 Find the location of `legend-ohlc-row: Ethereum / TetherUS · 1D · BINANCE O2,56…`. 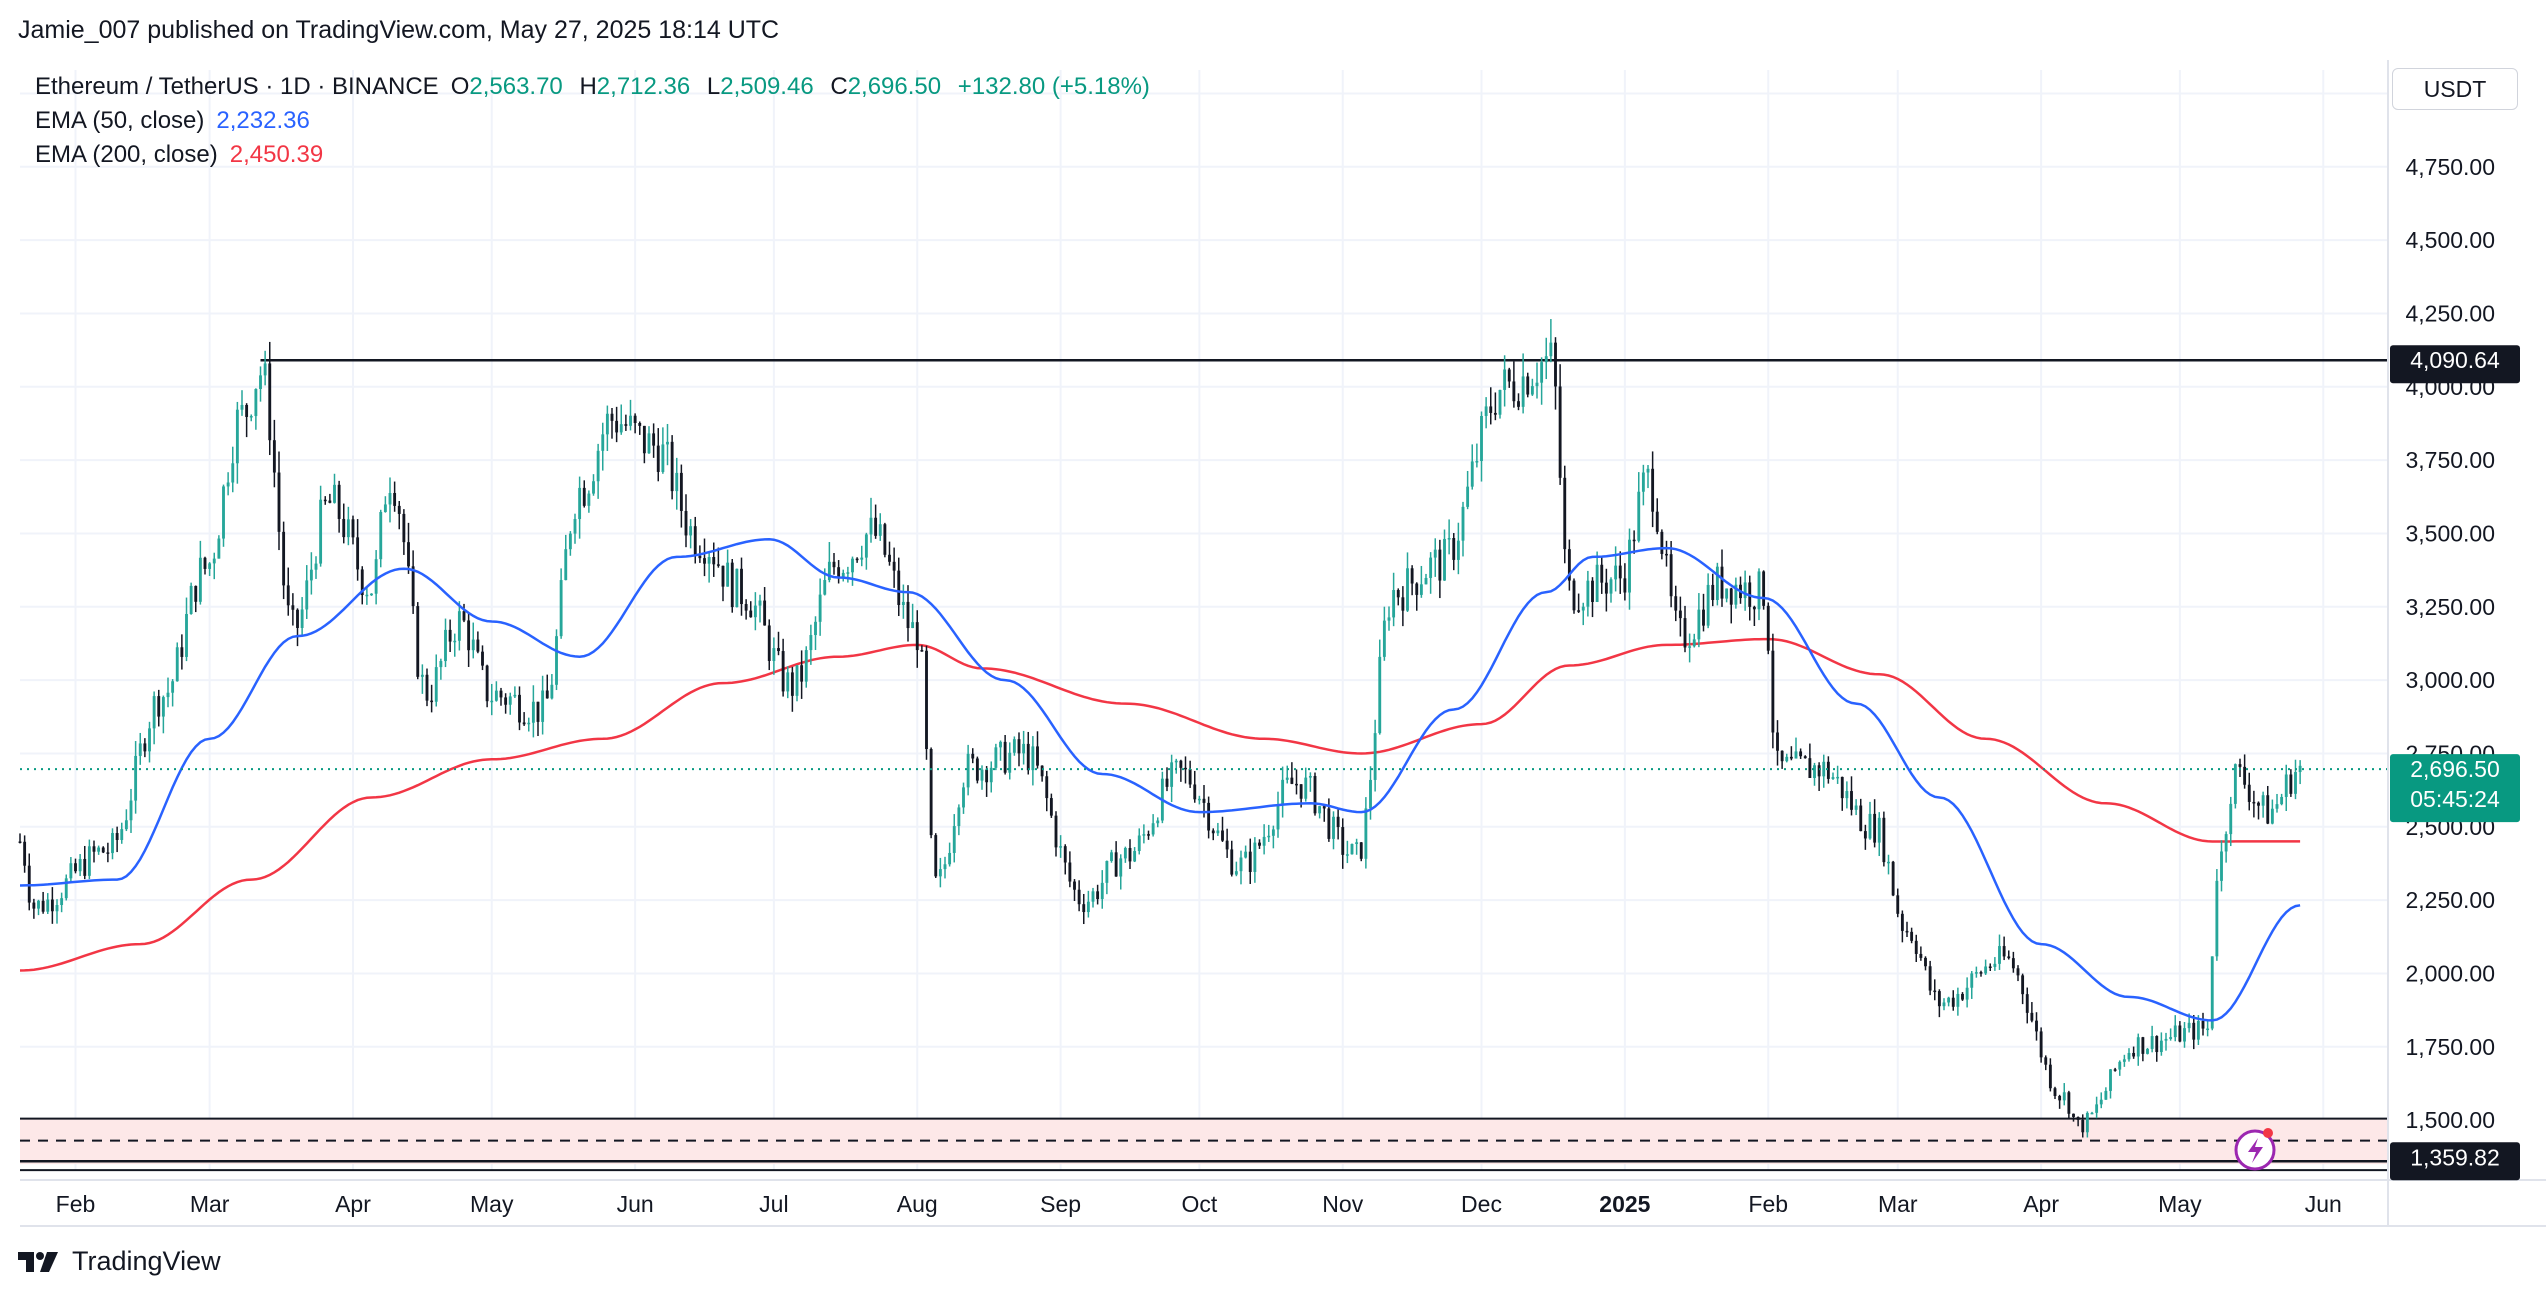

legend-ohlc-row: Ethereum / TetherUS · 1D · BINANCE O2,56… is located at coordinates (592, 87).